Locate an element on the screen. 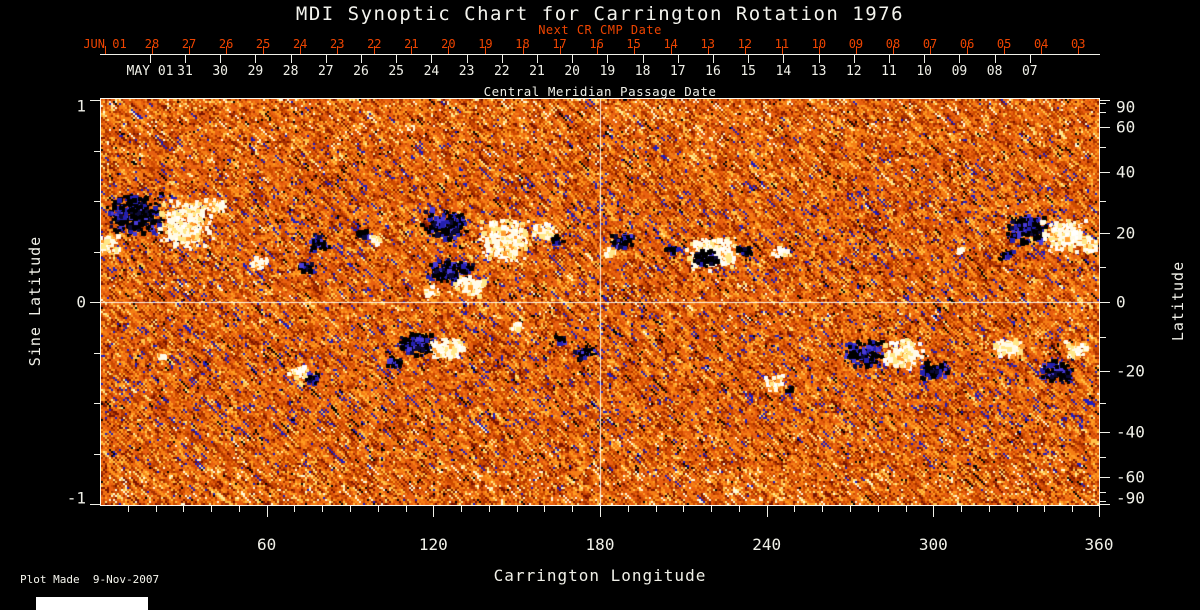 Image resolution: width=1200 pixels, height=610 pixels. cmp-date-label: 07 is located at coordinates (1029, 71).